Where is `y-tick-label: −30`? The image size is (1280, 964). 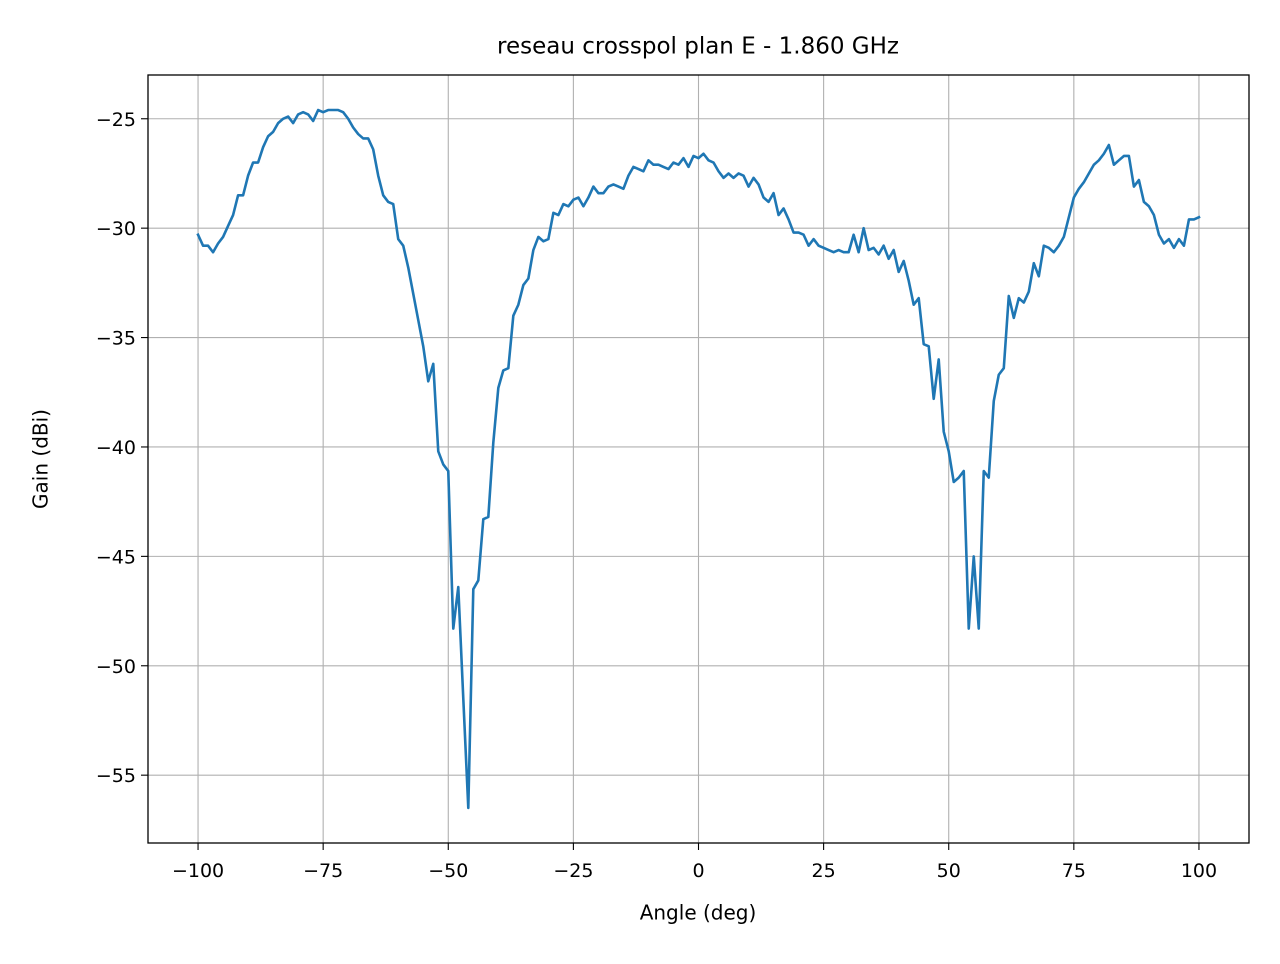
y-tick-label: −30 is located at coordinates (116, 229).